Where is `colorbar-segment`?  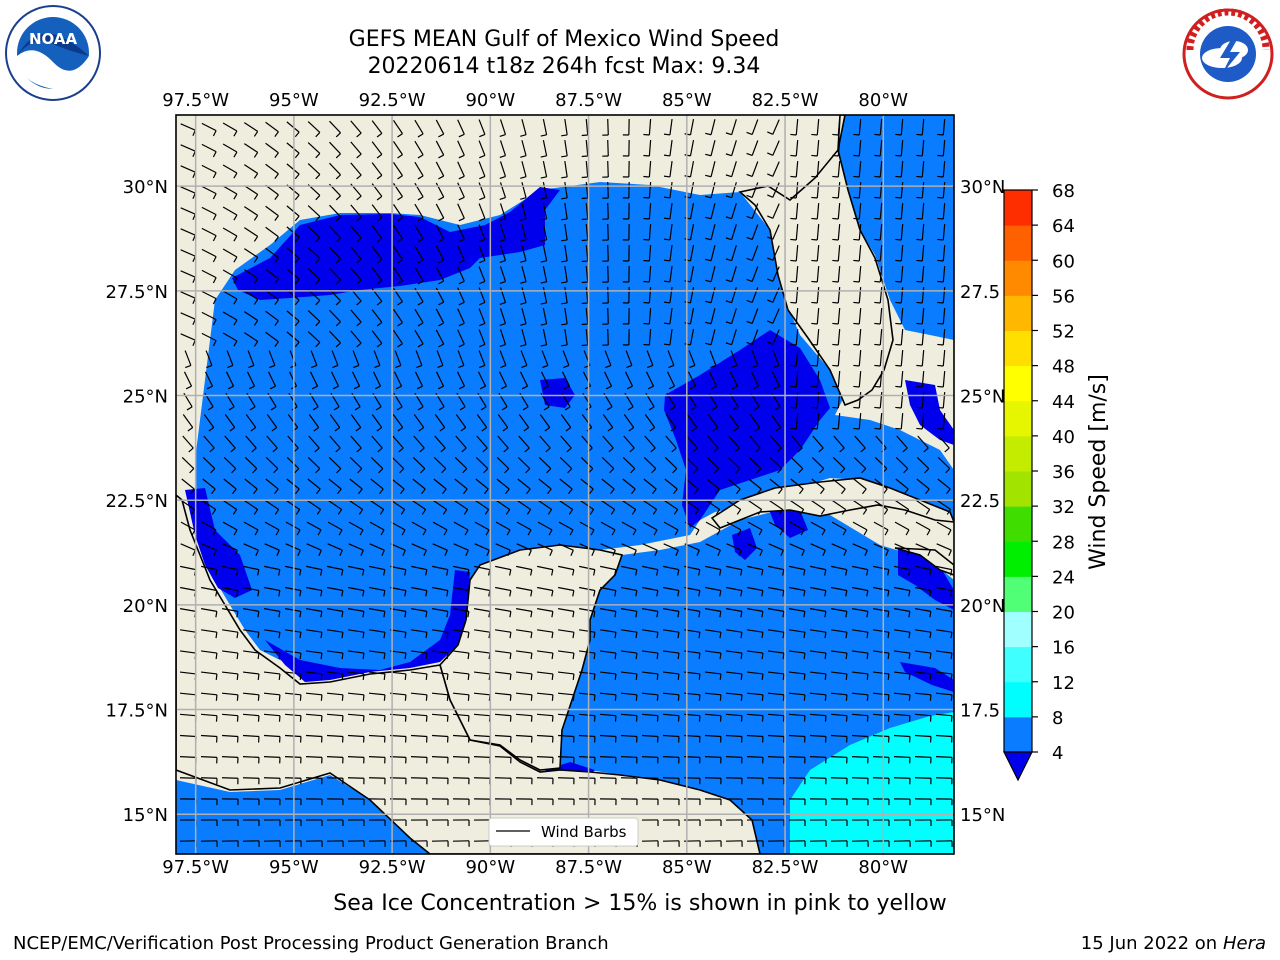 colorbar-segment is located at coordinates (1018, 453).